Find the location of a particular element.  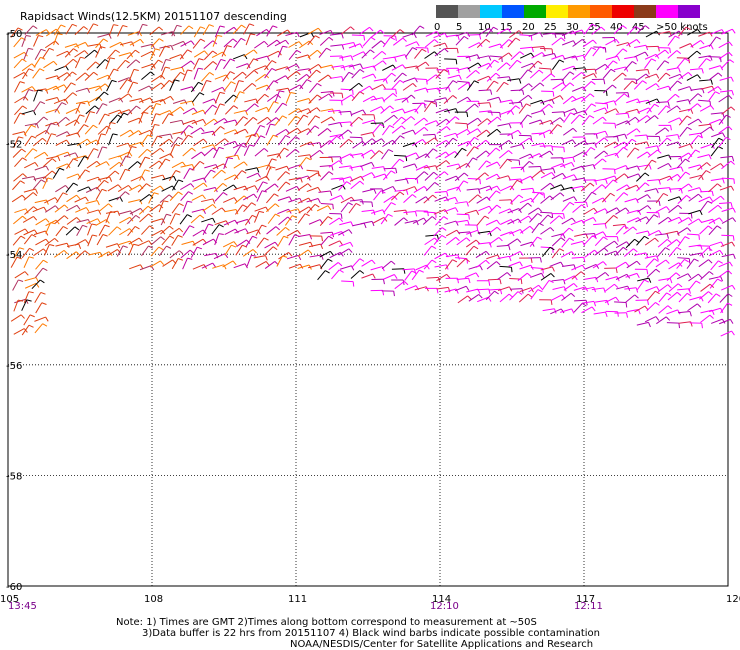

legend-label: 0 is located at coordinates (437, 27).